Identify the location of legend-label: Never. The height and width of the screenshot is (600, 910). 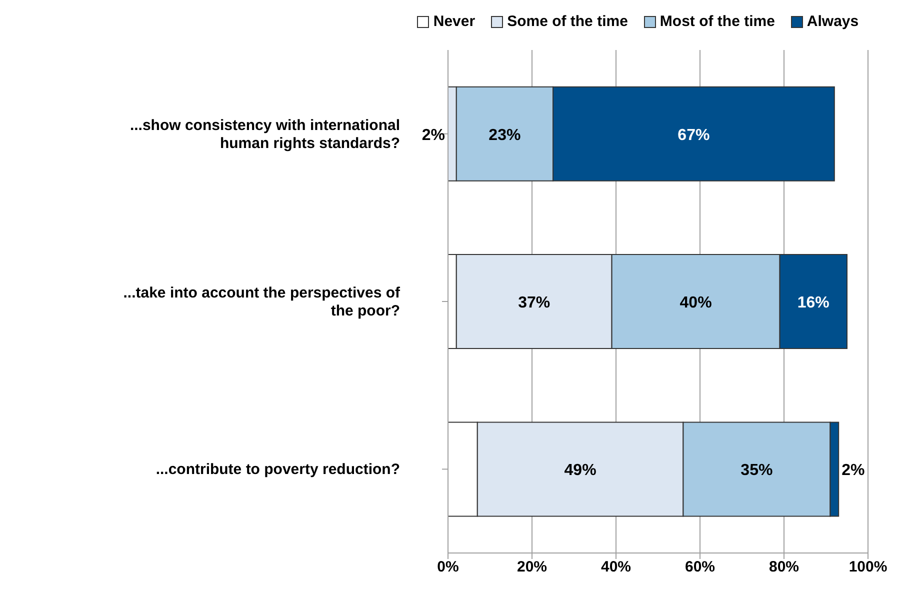
(454, 21).